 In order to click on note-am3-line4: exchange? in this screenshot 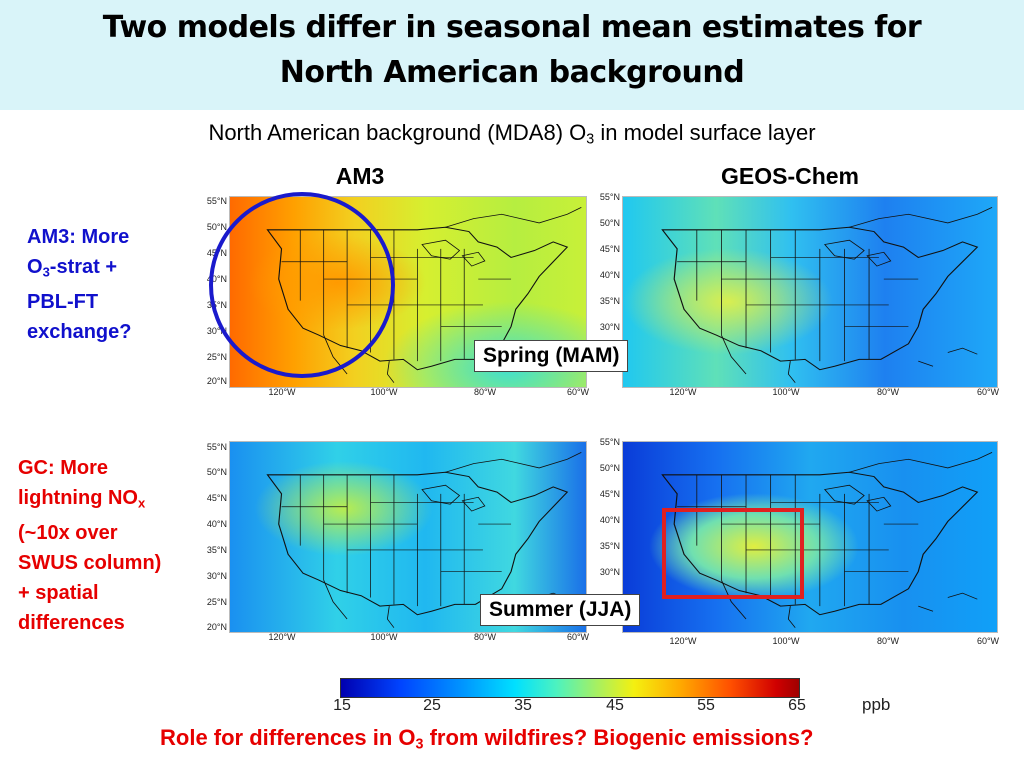, I will do `click(79, 332)`.